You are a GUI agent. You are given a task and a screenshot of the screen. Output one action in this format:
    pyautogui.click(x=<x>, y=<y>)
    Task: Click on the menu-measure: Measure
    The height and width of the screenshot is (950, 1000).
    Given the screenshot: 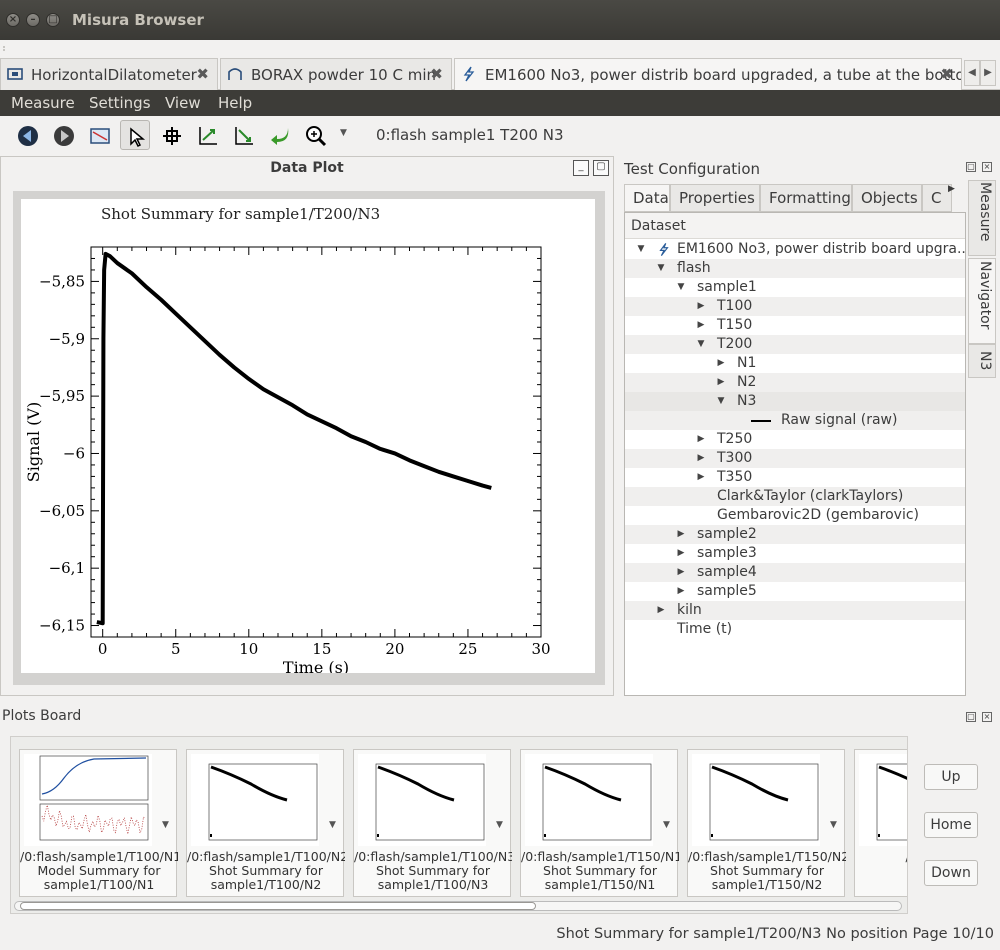 What is the action you would take?
    pyautogui.click(x=43, y=103)
    